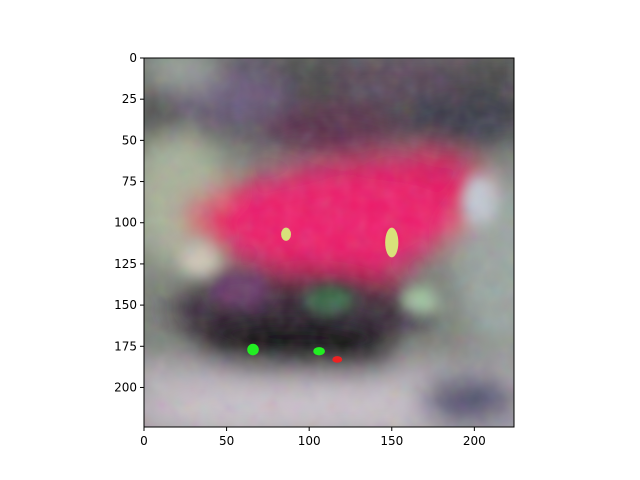 This screenshot has height=480, width=640. What do you see at coordinates (129, 182) in the screenshot?
I see `y-tick-label: 75` at bounding box center [129, 182].